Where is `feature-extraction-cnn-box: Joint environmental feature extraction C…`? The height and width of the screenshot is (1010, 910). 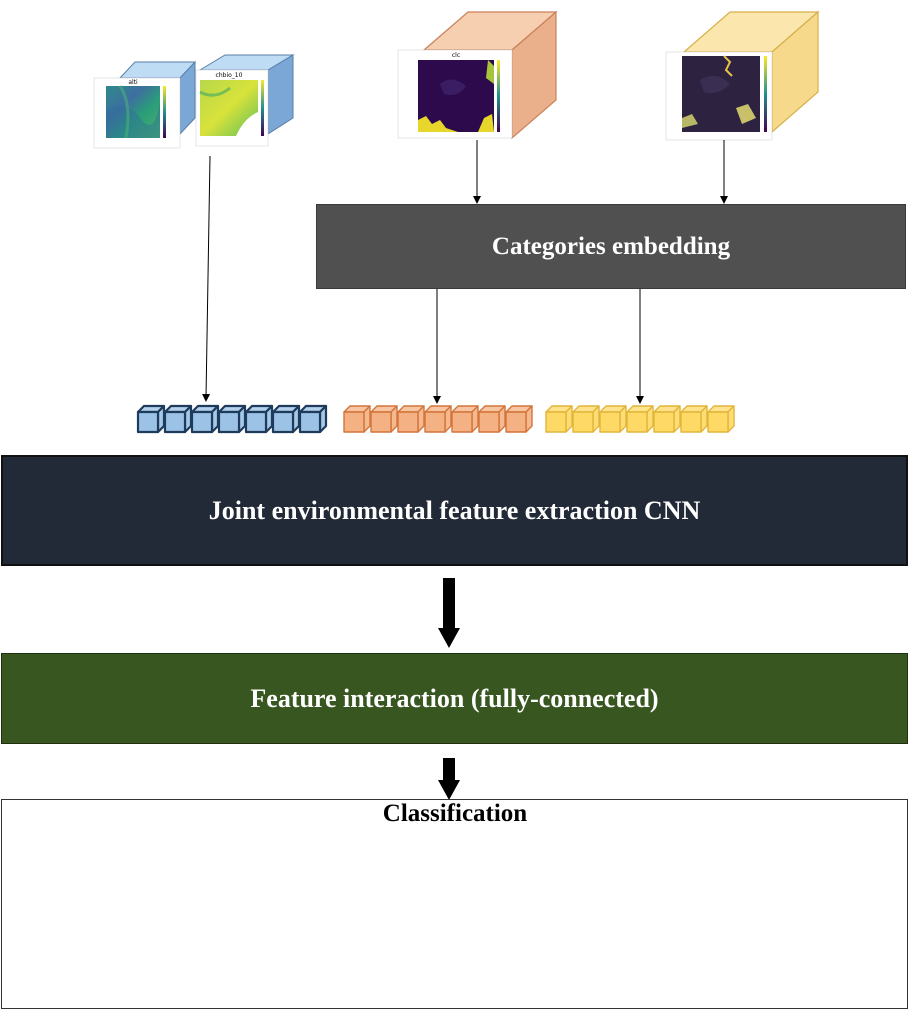 feature-extraction-cnn-box: Joint environmental feature extraction C… is located at coordinates (454, 510).